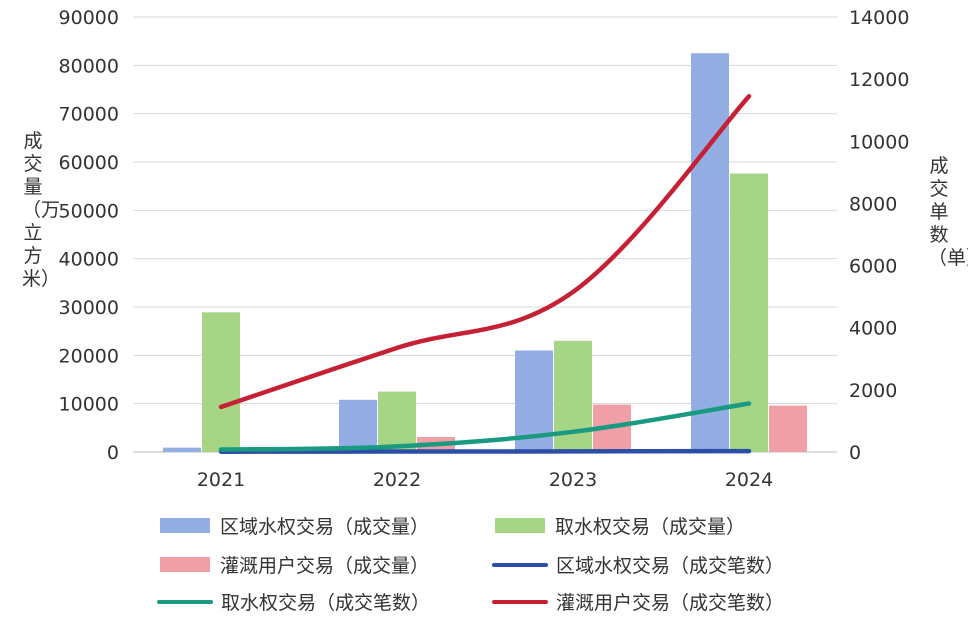 Image resolution: width=968 pixels, height=626 pixels. Describe the element at coordinates (749, 480) in the screenshot. I see `x-tick-label: 2024` at that location.